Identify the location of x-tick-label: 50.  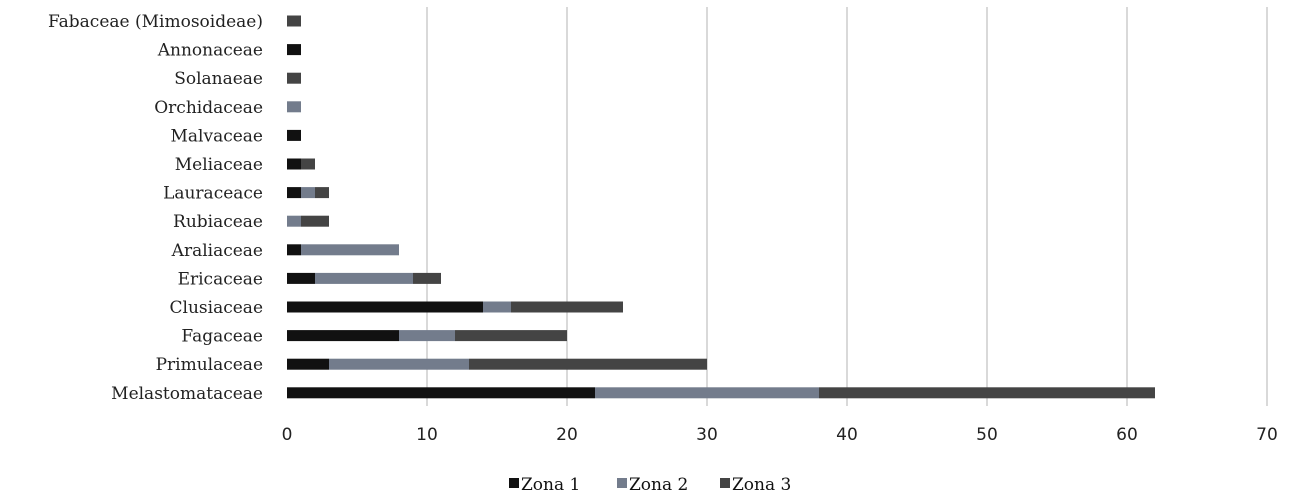
(987, 435).